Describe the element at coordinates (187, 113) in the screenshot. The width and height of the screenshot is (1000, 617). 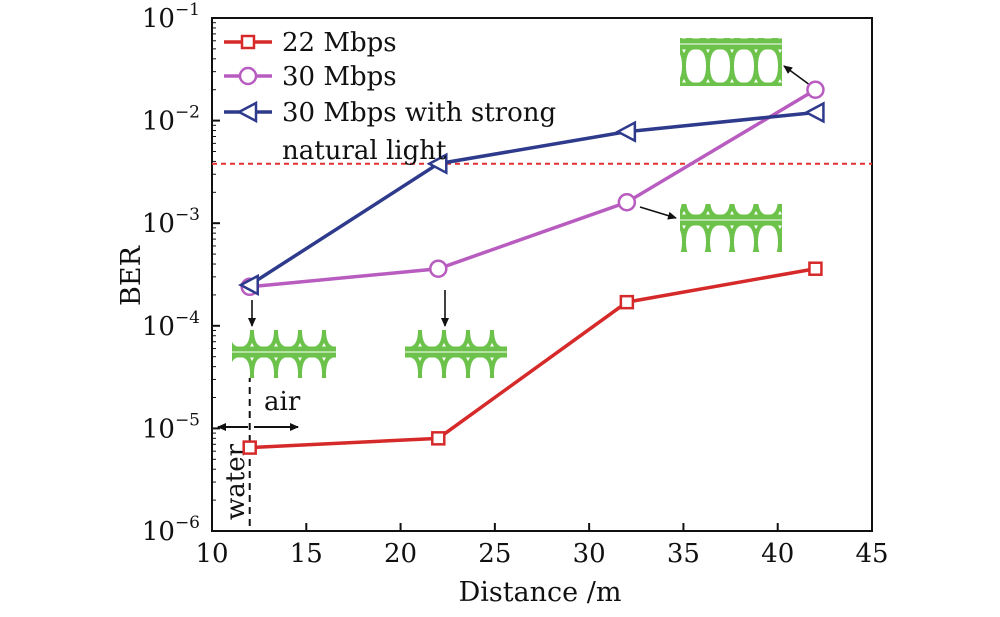
I see `y-tick-exponent: −2` at that location.